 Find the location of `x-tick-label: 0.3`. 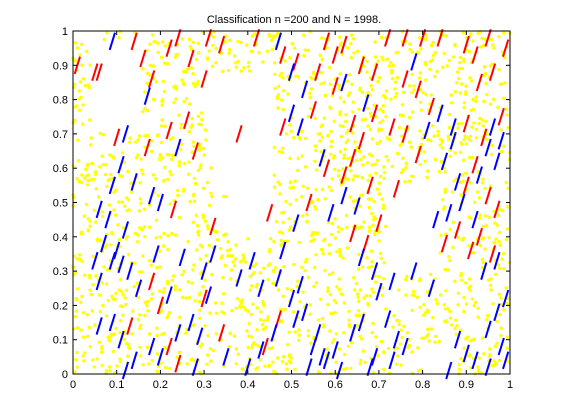

x-tick-label: 0.3 is located at coordinates (203, 385).